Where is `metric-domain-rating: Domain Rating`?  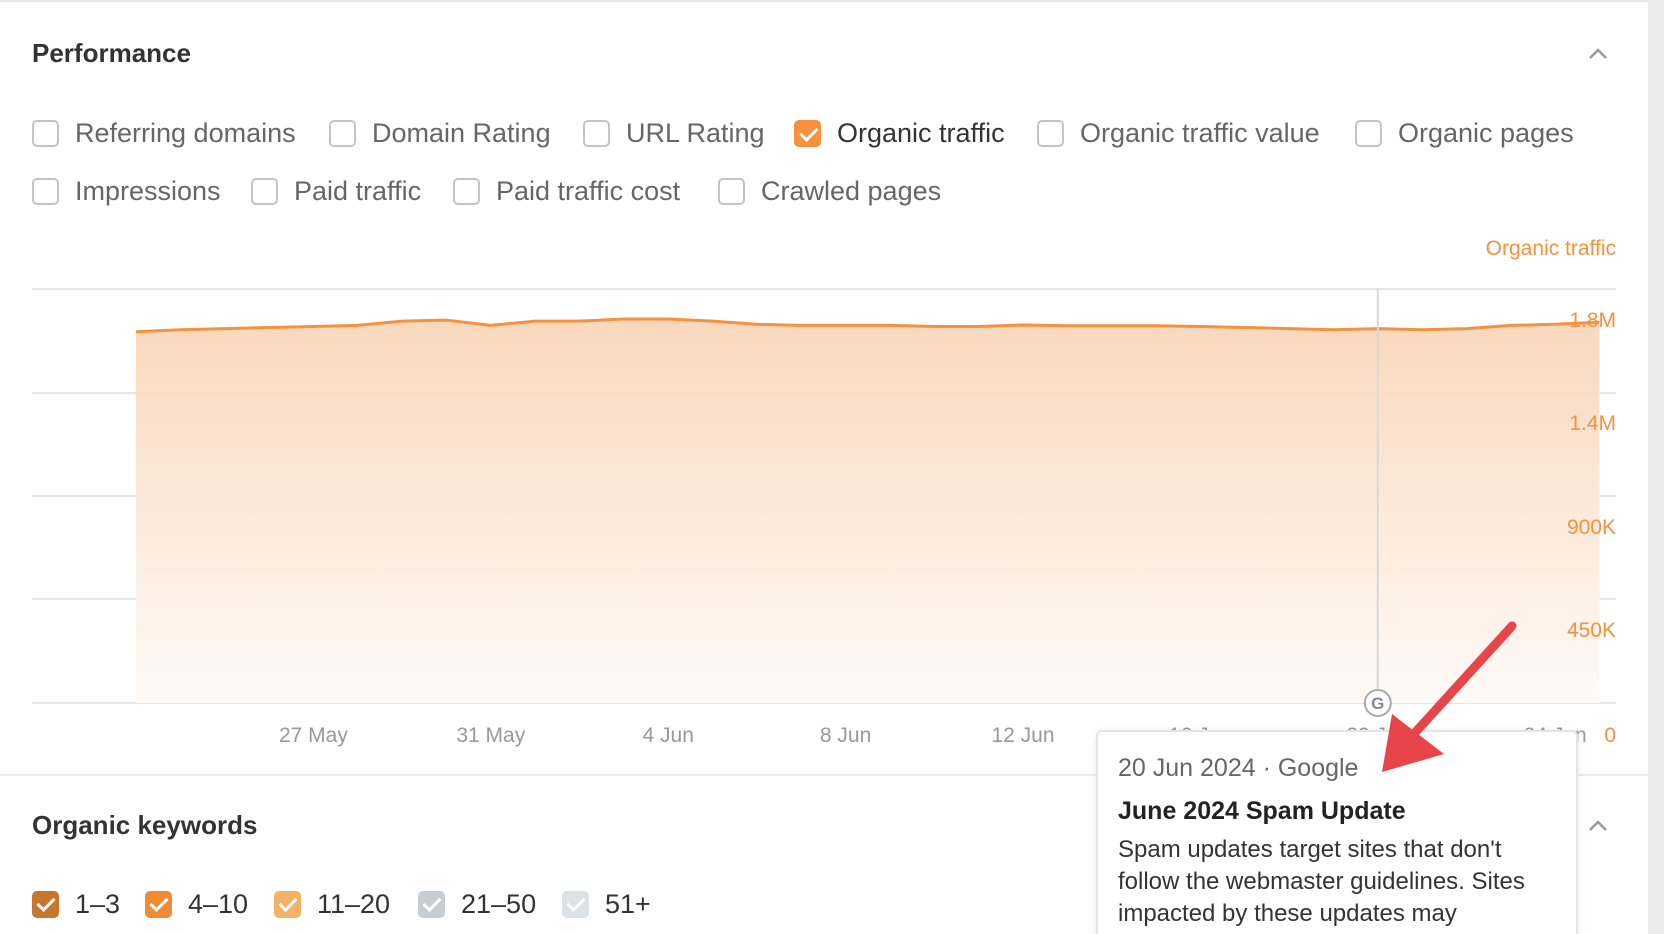 metric-domain-rating: Domain Rating is located at coordinates (440, 133).